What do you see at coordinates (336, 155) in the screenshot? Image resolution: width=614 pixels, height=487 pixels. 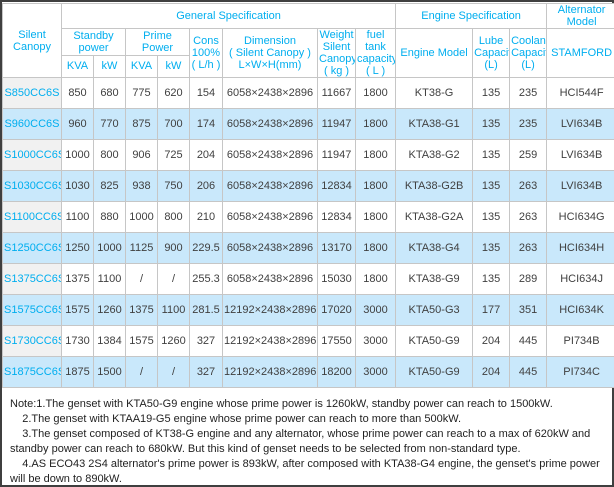 I see `weight-cell: 11947` at bounding box center [336, 155].